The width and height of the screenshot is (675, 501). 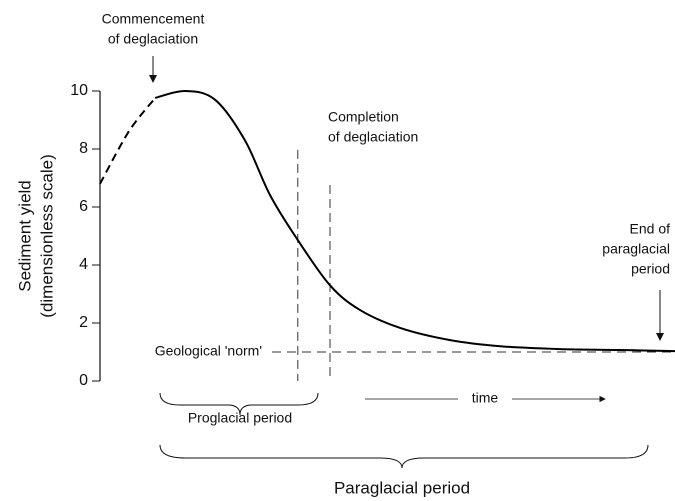 What do you see at coordinates (83, 322) in the screenshot?
I see `y-tick-label: 2` at bounding box center [83, 322].